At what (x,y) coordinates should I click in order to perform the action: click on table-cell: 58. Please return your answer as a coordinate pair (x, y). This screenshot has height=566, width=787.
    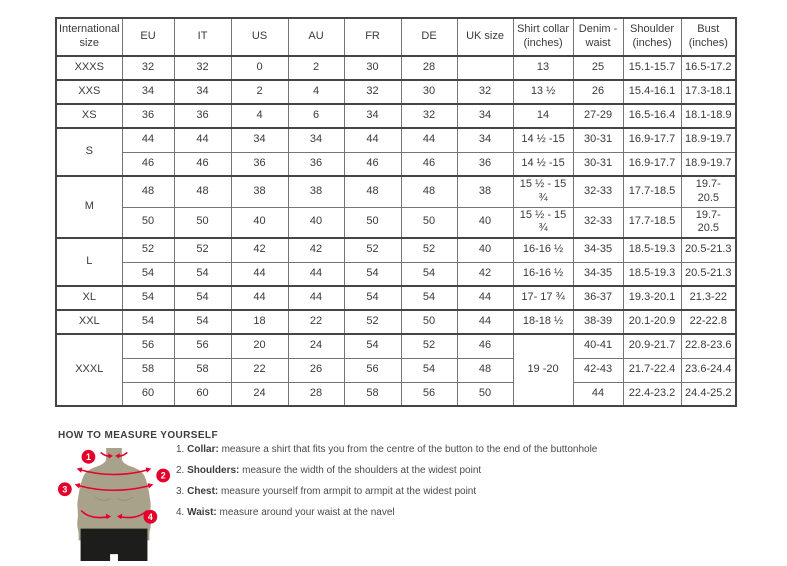
    Looking at the image, I should click on (148, 370).